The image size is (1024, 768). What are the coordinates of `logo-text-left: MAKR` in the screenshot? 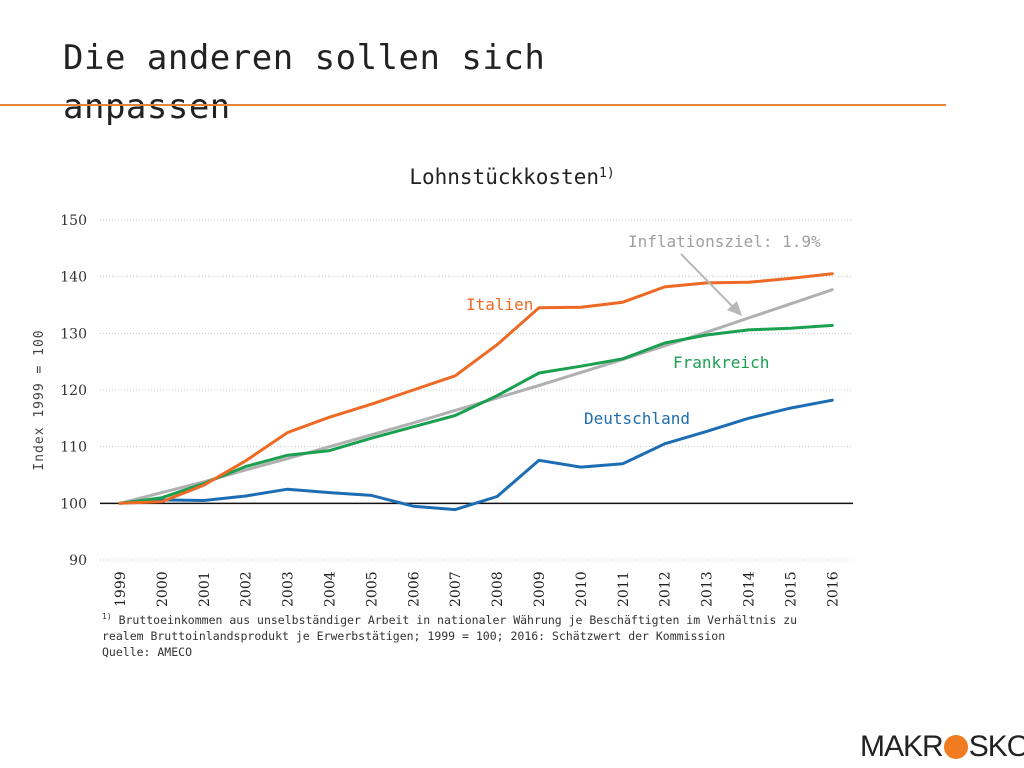 It's located at (902, 746).